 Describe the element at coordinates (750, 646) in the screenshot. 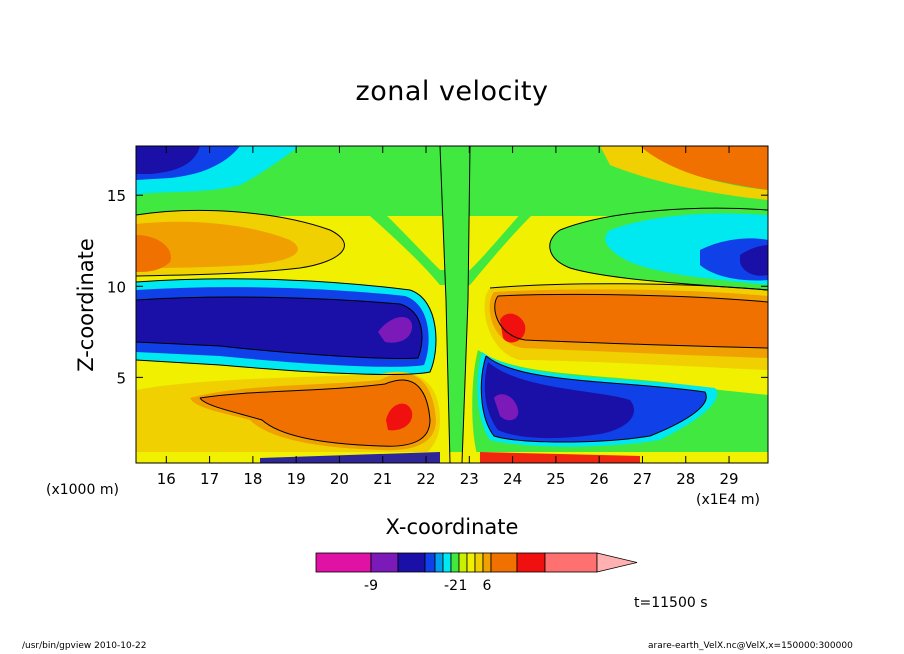

I see `footer-right: arare-earth_VelX.nc@VelX,x=150000:300000` at that location.